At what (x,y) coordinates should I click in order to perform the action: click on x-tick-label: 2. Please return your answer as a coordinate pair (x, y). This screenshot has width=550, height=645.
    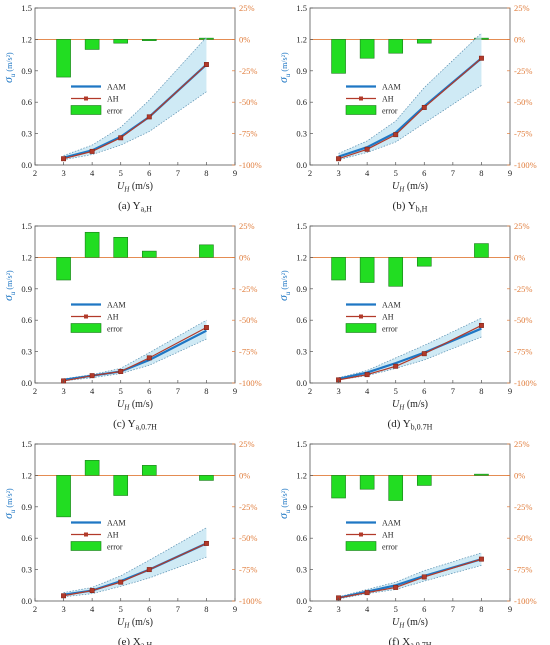
    Looking at the image, I should click on (35, 173).